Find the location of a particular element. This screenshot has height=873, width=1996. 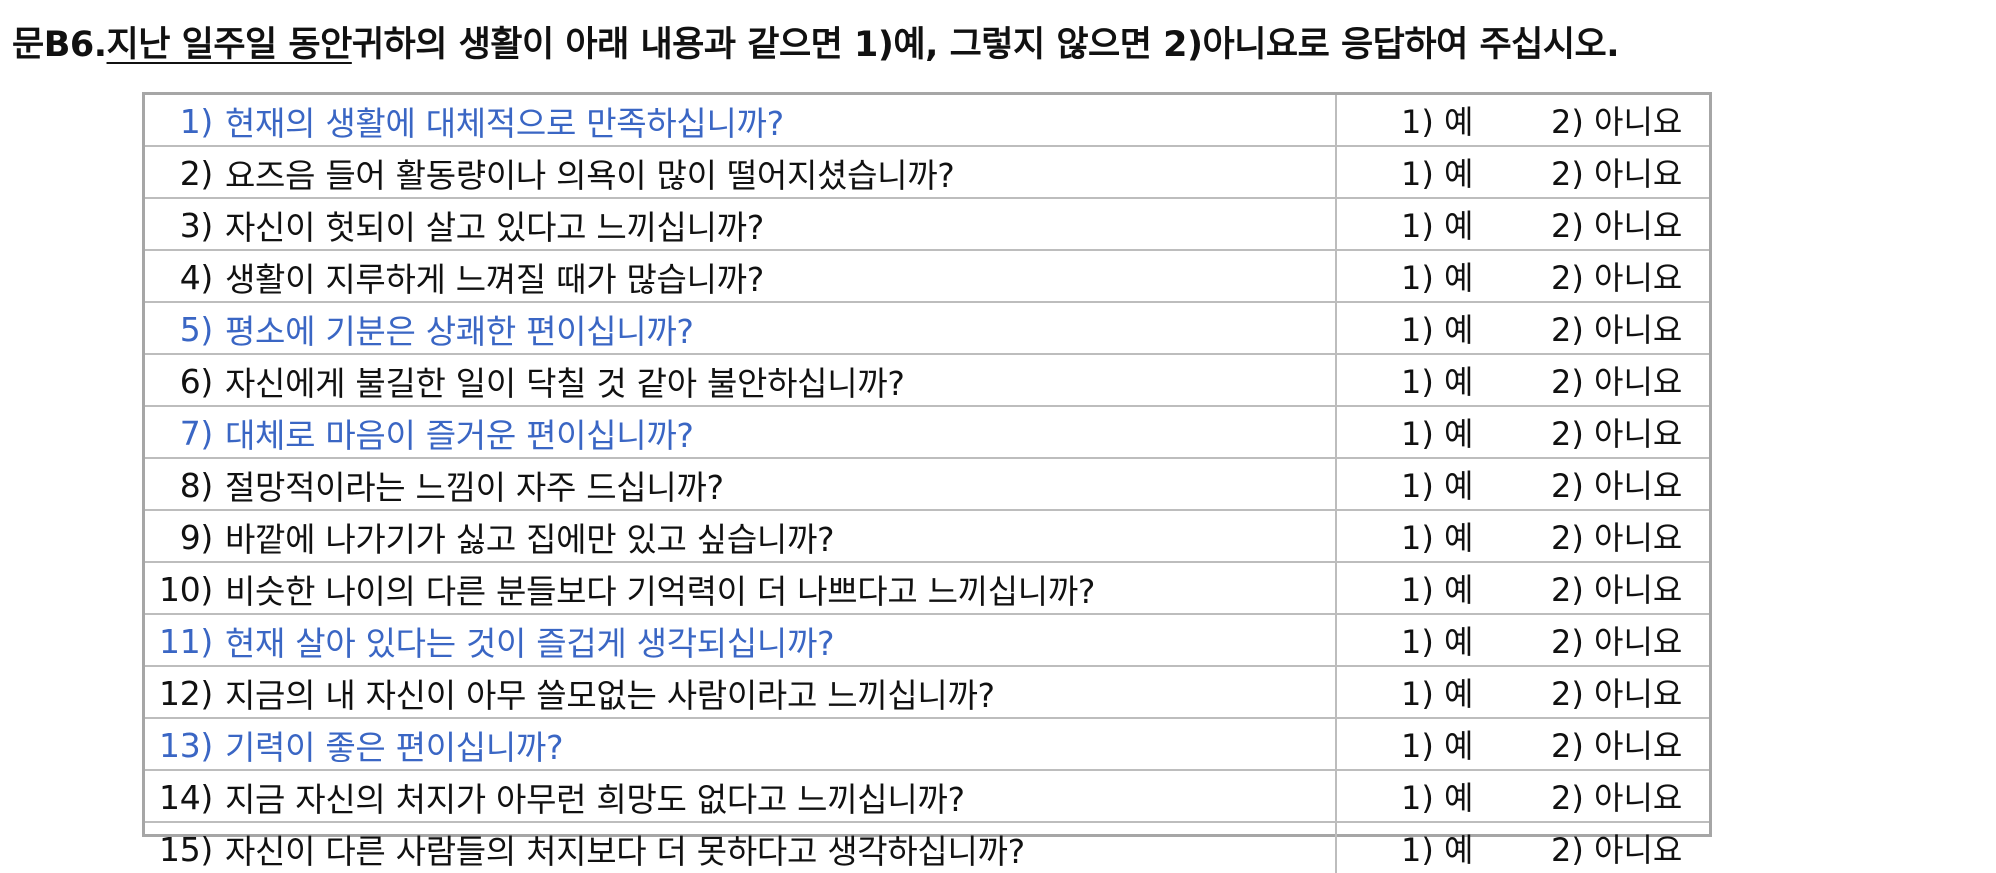

survey-row: 9) 바깥에 나가기가 싫고 집에만 있고 싶습니까? 1) 예 2) 아니요 is located at coordinates (927, 537).